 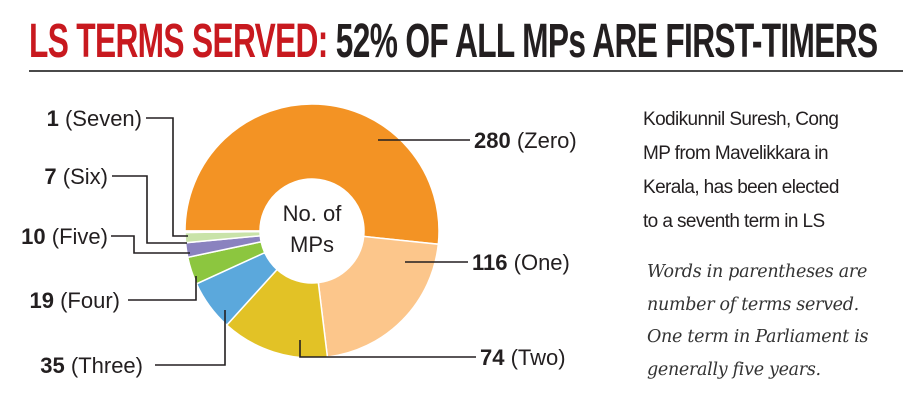 I want to click on center-label-line-1: No. of, so click(x=313, y=213).